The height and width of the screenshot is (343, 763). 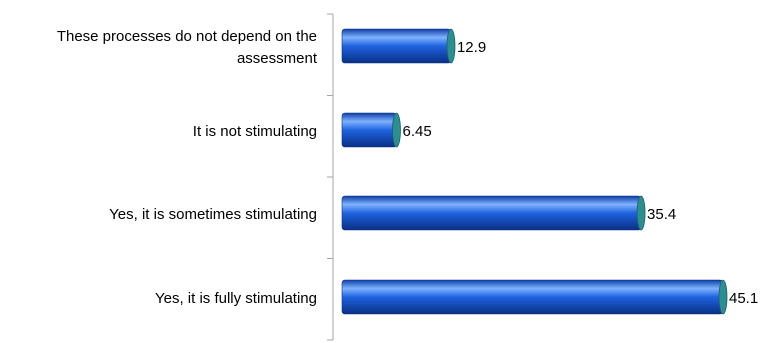 I want to click on category-label-line: Yes, it is fully stimulating, so click(x=236, y=298).